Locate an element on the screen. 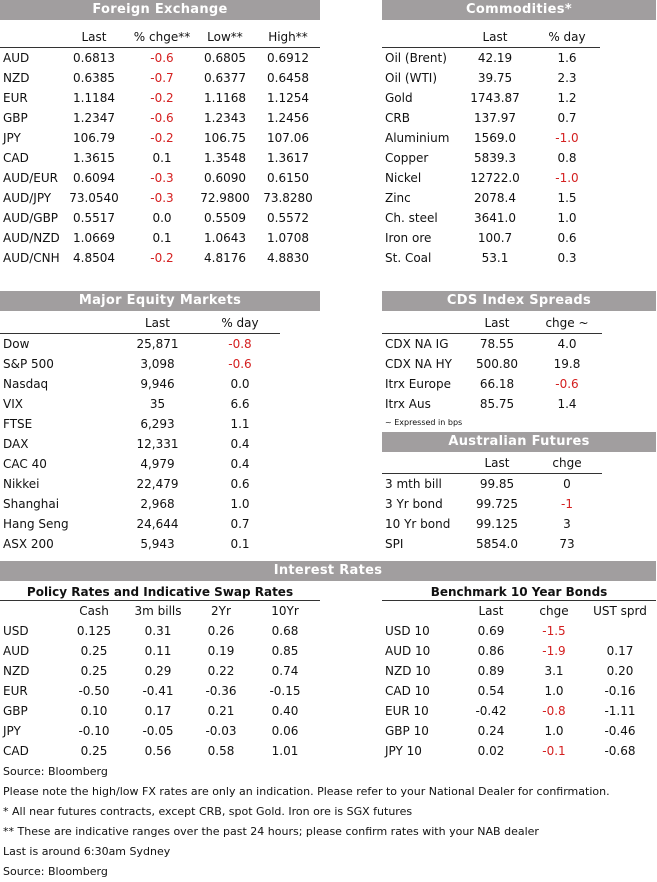 The image size is (657, 882). cell-value: -0.6 is located at coordinates (162, 118).